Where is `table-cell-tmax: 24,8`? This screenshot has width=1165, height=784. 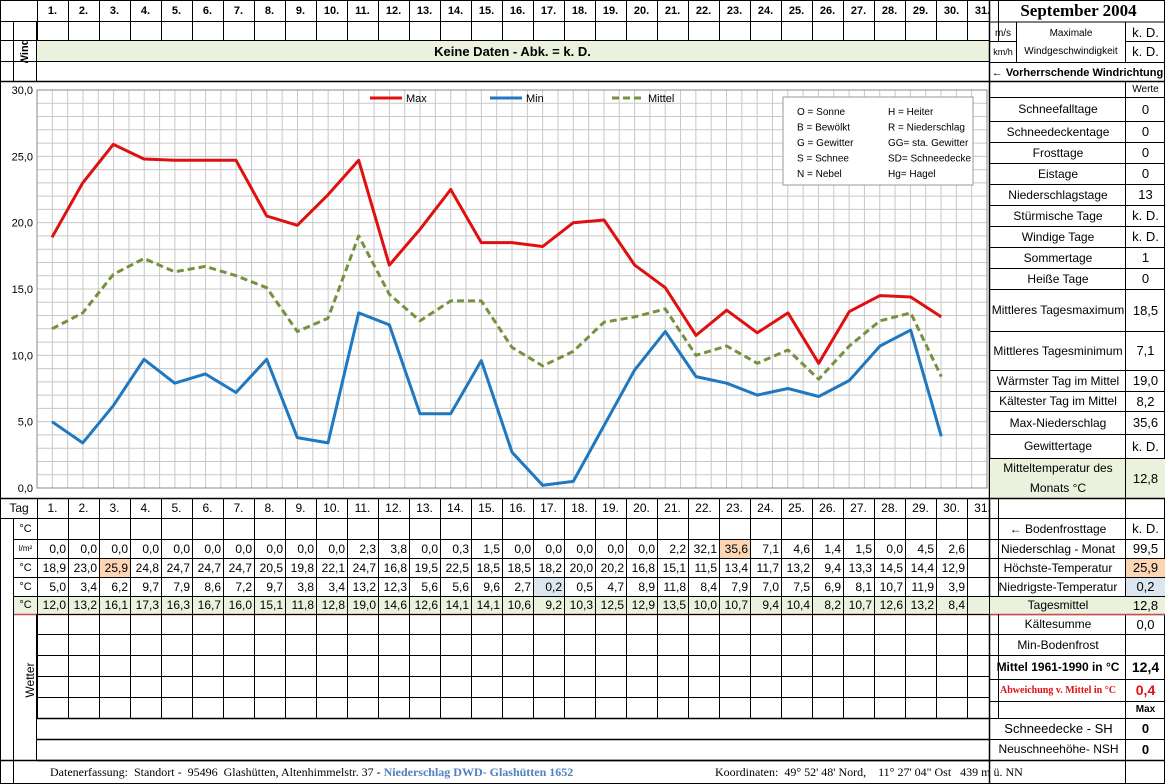 table-cell-tmax: 24,8 is located at coordinates (147, 567).